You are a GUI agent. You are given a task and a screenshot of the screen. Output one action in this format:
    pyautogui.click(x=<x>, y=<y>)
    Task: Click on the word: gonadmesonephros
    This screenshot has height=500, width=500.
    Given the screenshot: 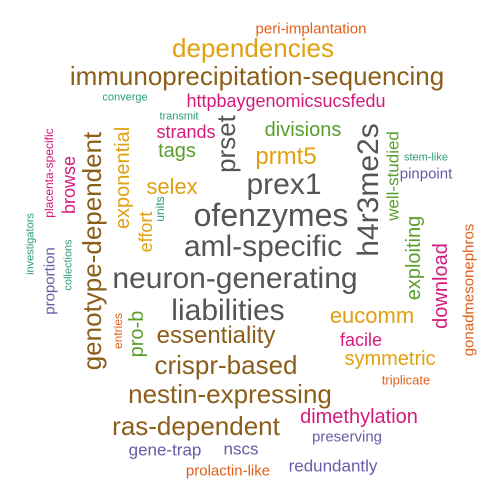 What is the action you would take?
    pyautogui.click(x=469, y=290)
    